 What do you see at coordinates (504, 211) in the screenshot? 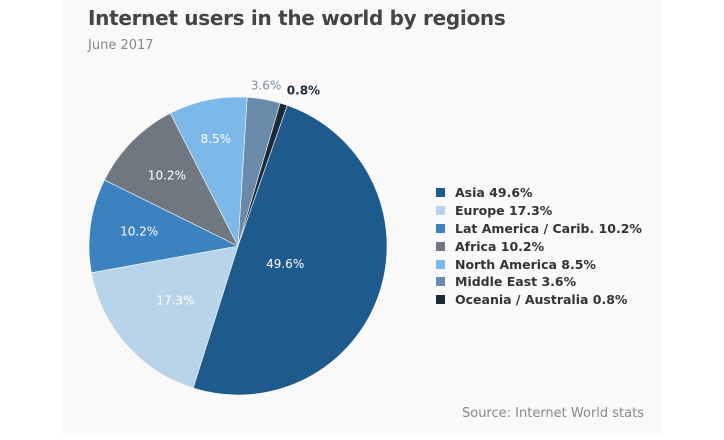
I see `legend-label: Europe 17.3%` at bounding box center [504, 211].